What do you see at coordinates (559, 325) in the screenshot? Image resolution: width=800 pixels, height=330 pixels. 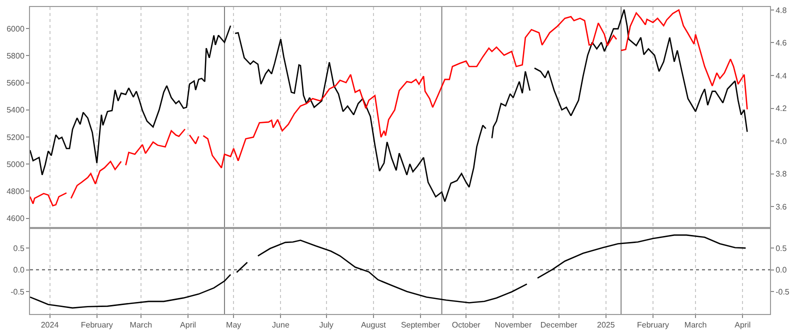 I see `x-tick-label: December` at bounding box center [559, 325].